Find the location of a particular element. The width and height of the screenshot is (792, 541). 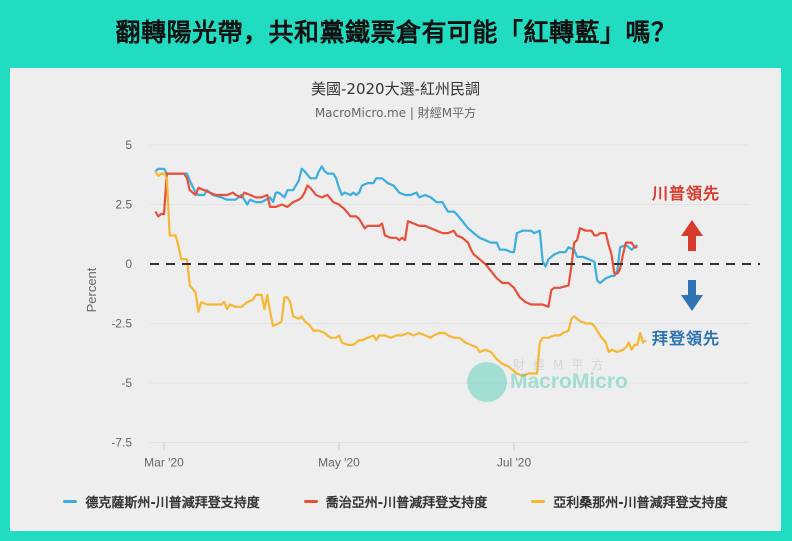

watermark: 財經M平方 MacroMicro is located at coordinates (565, 381).